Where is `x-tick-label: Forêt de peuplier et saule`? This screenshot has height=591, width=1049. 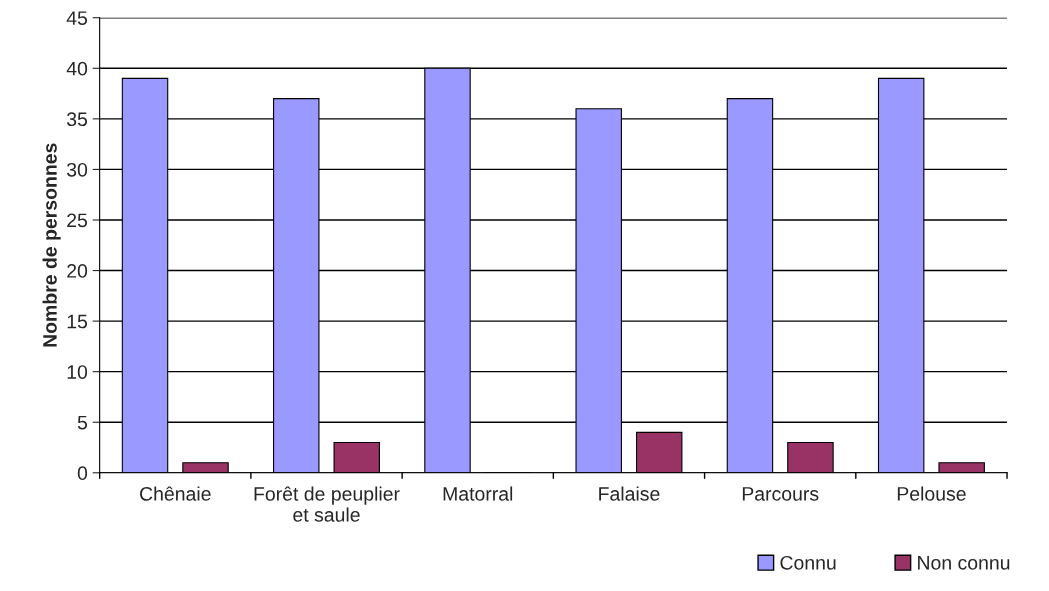
x-tick-label: Forêt de peuplier et saule is located at coordinates (327, 504).